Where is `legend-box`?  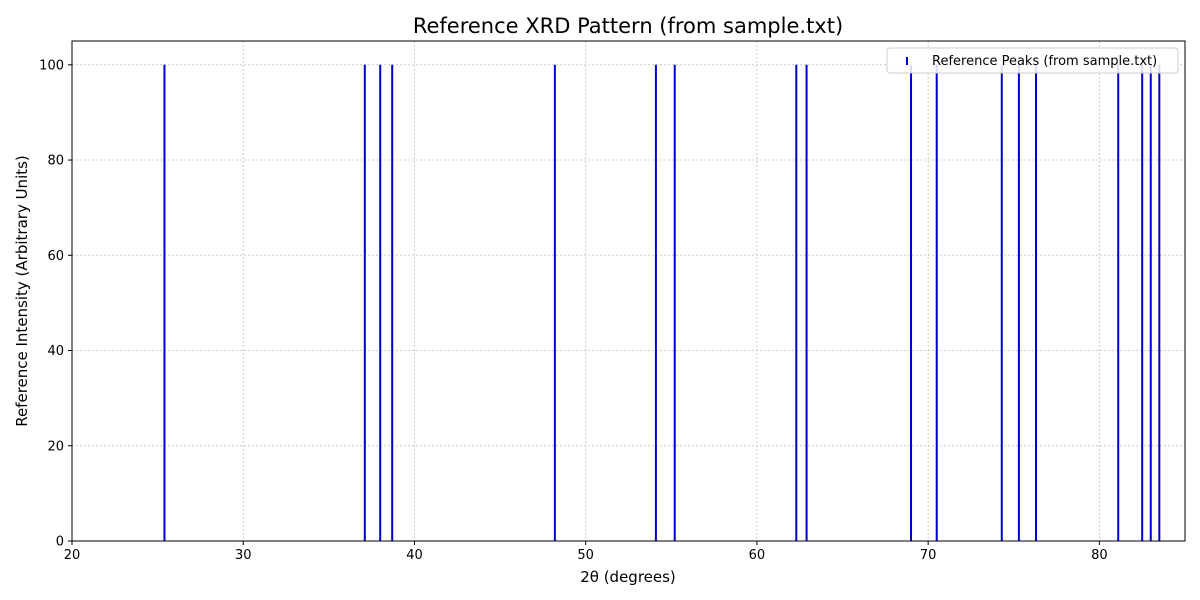 legend-box is located at coordinates (1032, 60).